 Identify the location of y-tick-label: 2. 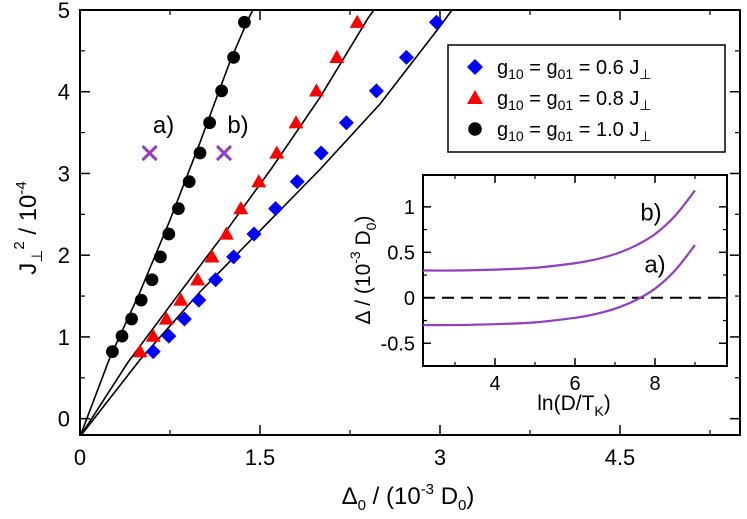
(64, 255).